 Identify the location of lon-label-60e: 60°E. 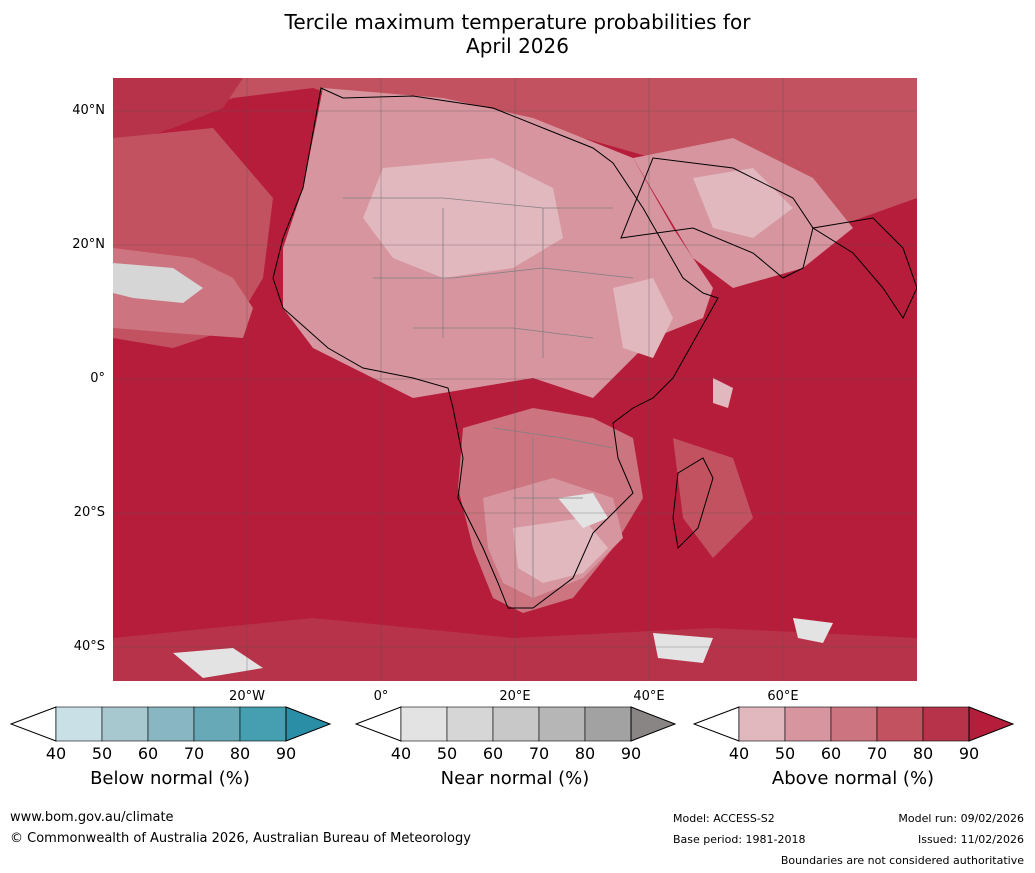
(783, 696).